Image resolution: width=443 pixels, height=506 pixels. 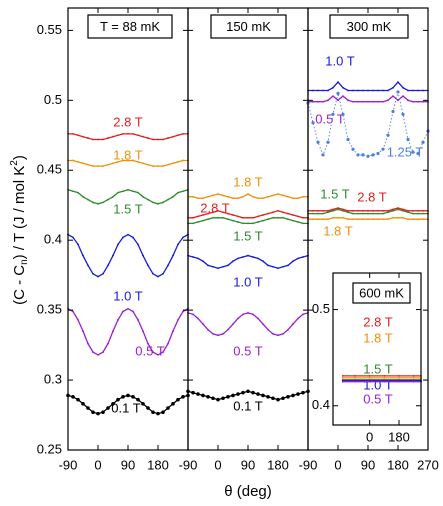 I want to click on series-label: 0.1 T, so click(x=247, y=405).